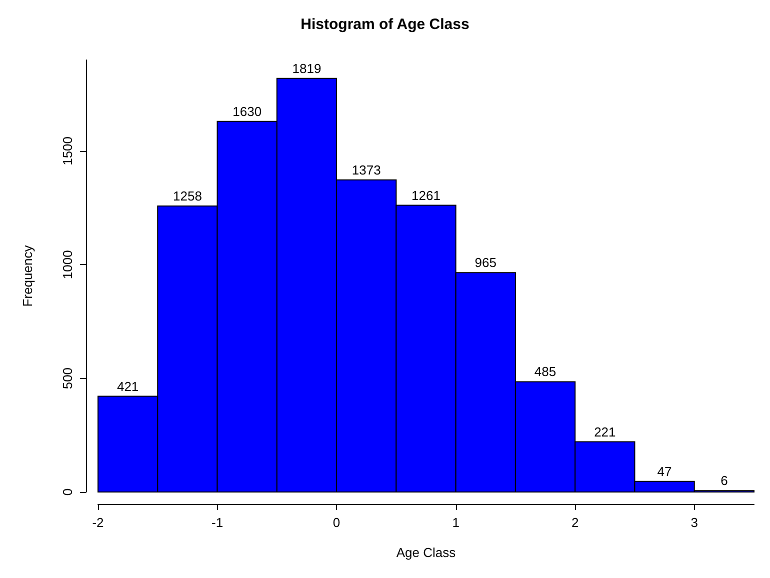  Describe the element at coordinates (98, 522) in the screenshot. I see `x-tick-label: -2` at that location.